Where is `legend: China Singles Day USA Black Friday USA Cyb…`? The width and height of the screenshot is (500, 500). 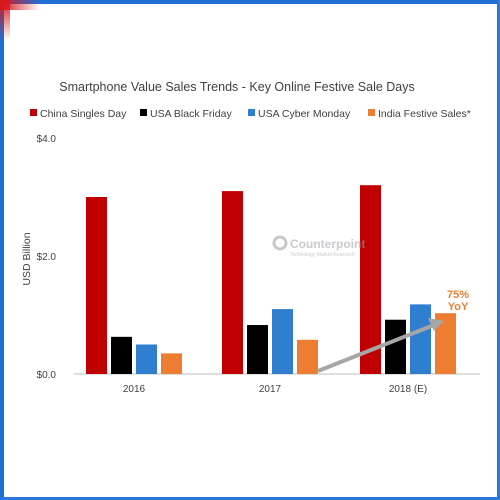 legend: China Singles Day USA Black Friday USA Cyb… is located at coordinates (250, 114).